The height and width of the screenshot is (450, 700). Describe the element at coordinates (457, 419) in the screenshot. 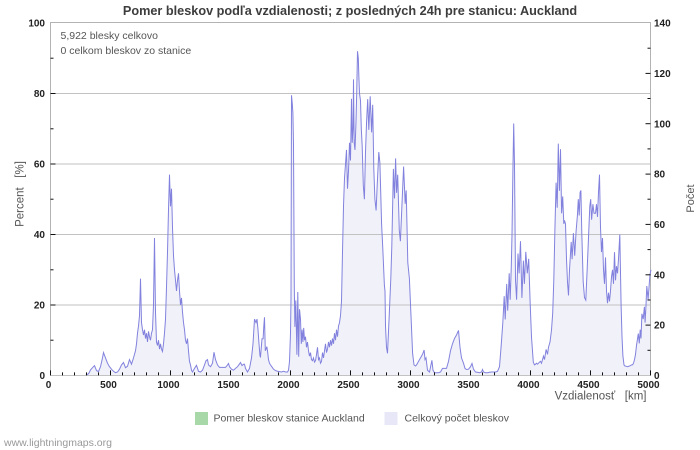

I see `svg-text: Celkový počet bleskov` at that location.